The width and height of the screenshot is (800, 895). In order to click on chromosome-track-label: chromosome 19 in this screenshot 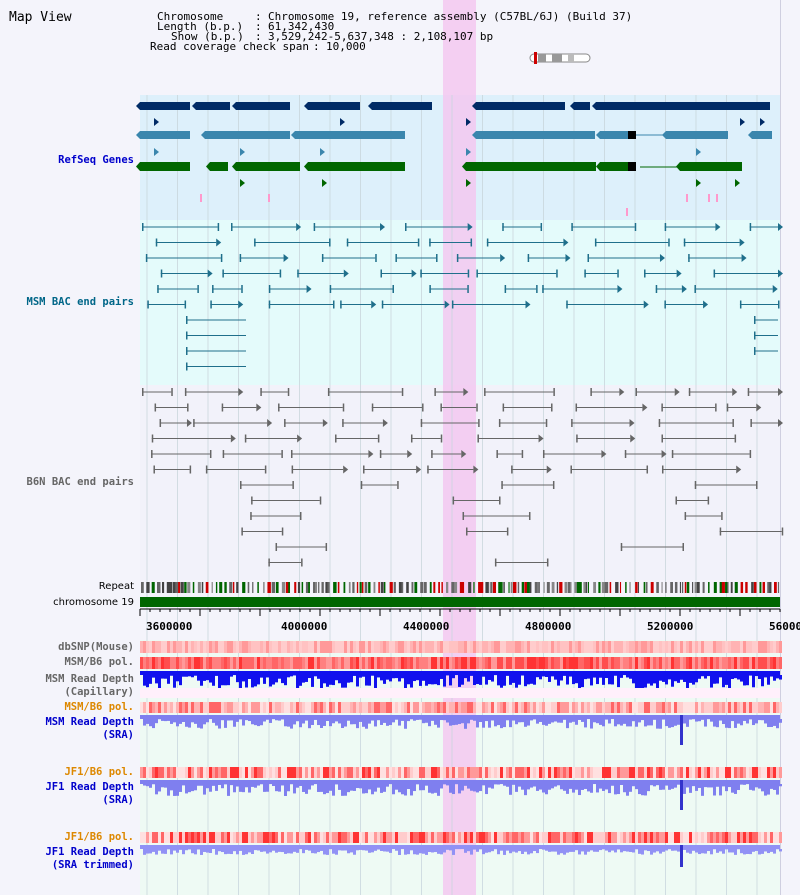, I will do `click(93, 602)`.